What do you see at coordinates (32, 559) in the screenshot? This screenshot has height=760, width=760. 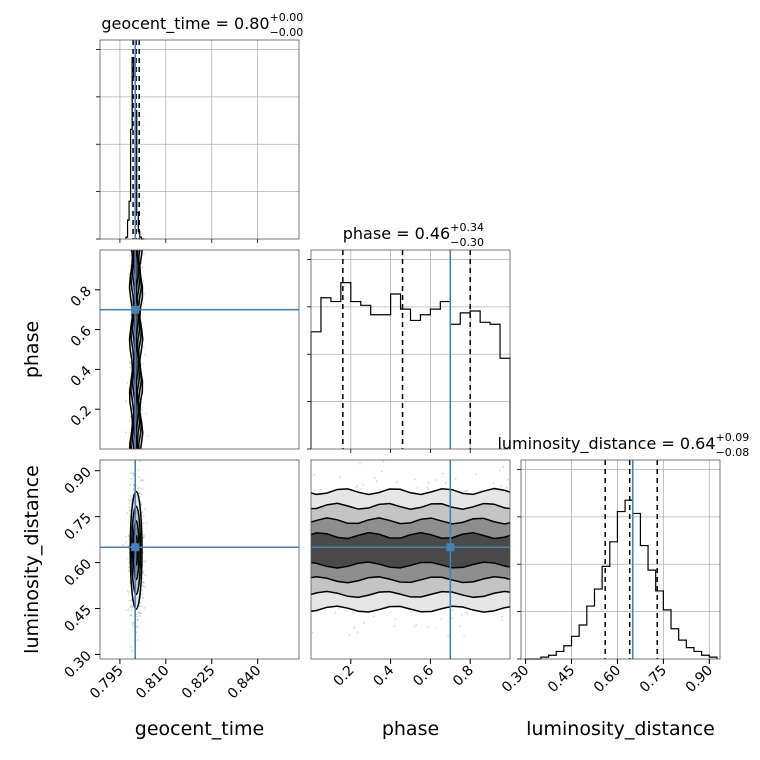 I see `y-axis-label-luminosity_distance: luminosity_distance` at bounding box center [32, 559].